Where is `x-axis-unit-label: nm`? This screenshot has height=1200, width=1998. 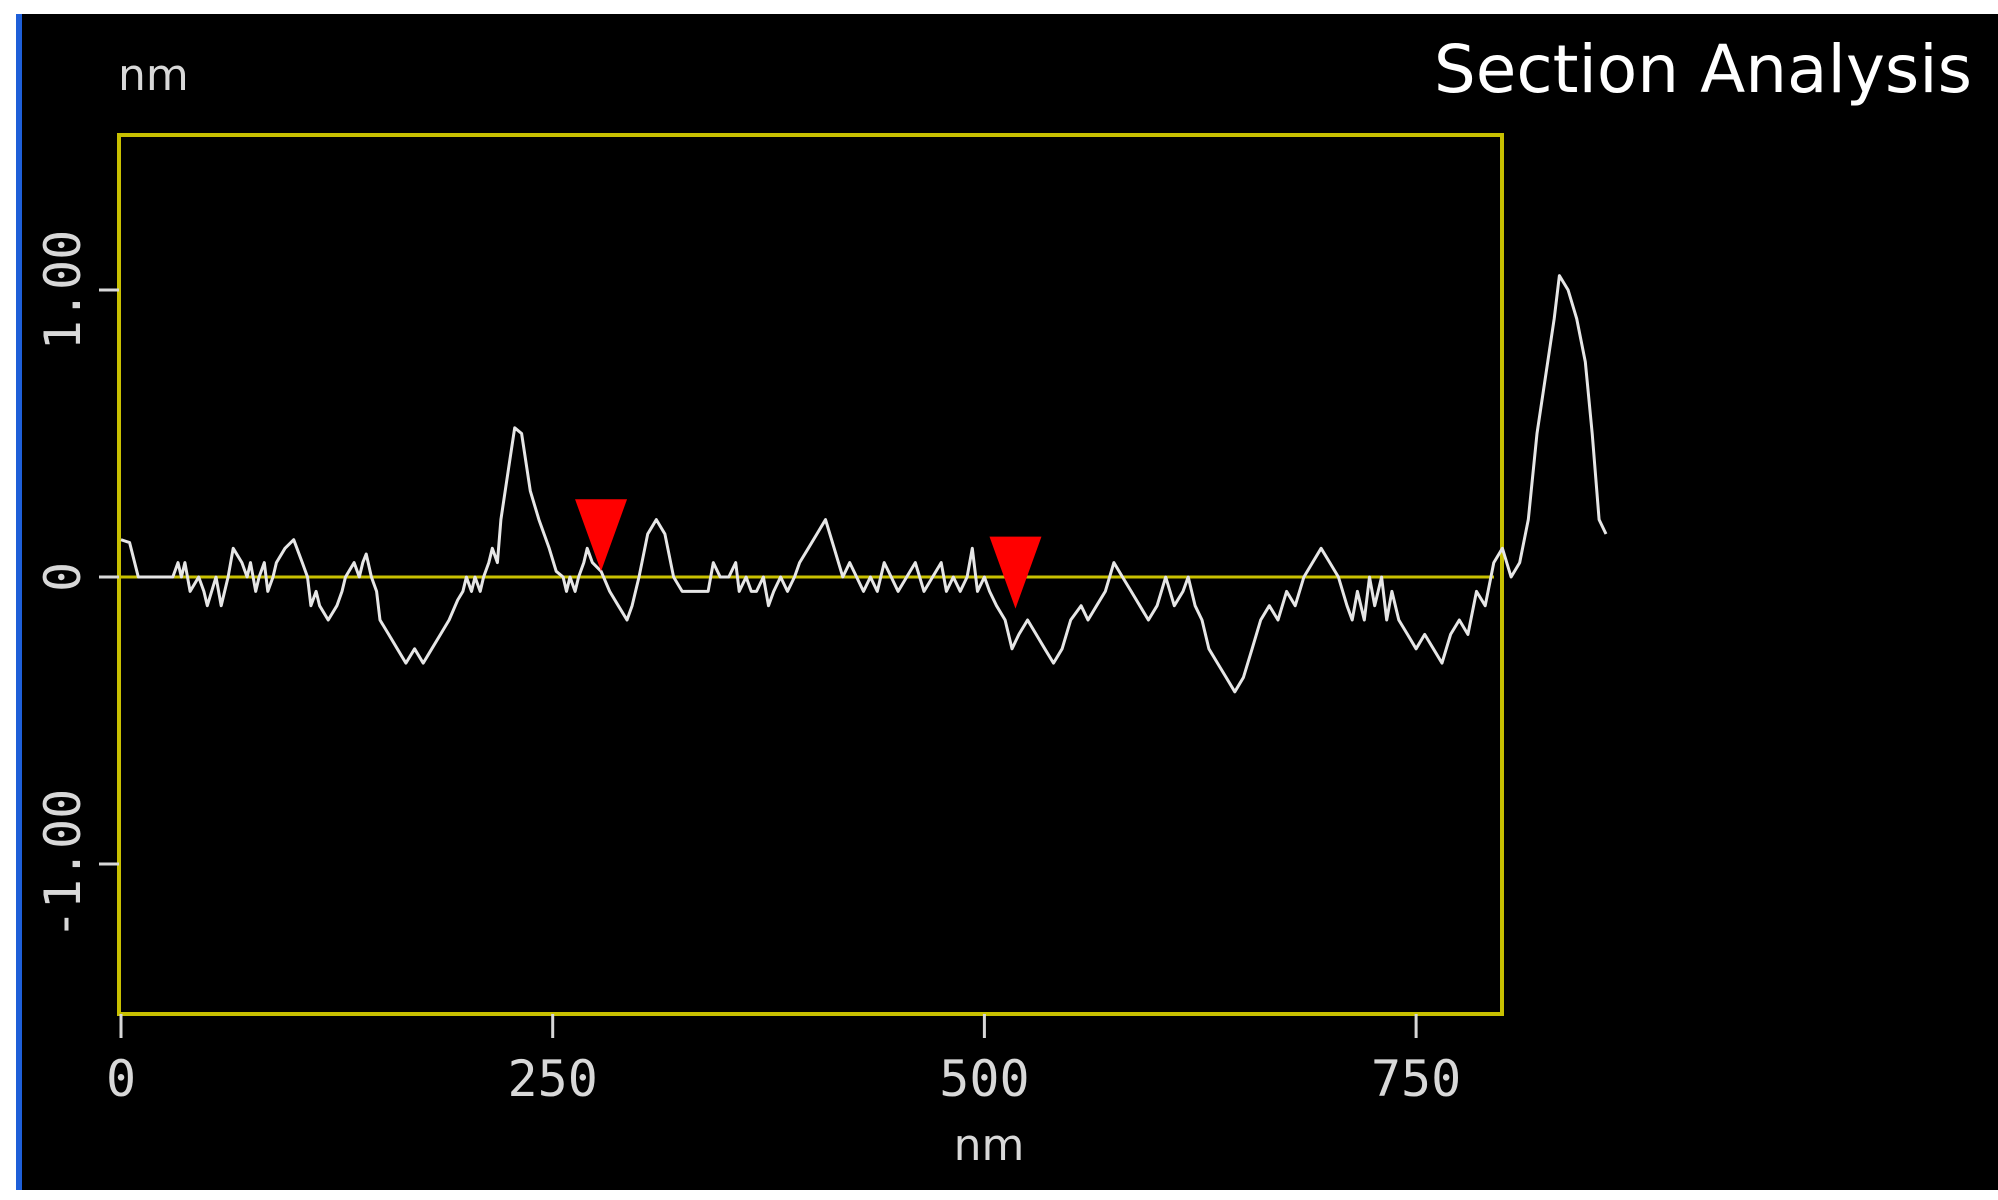 x-axis-unit-label: nm is located at coordinates (989, 1145).